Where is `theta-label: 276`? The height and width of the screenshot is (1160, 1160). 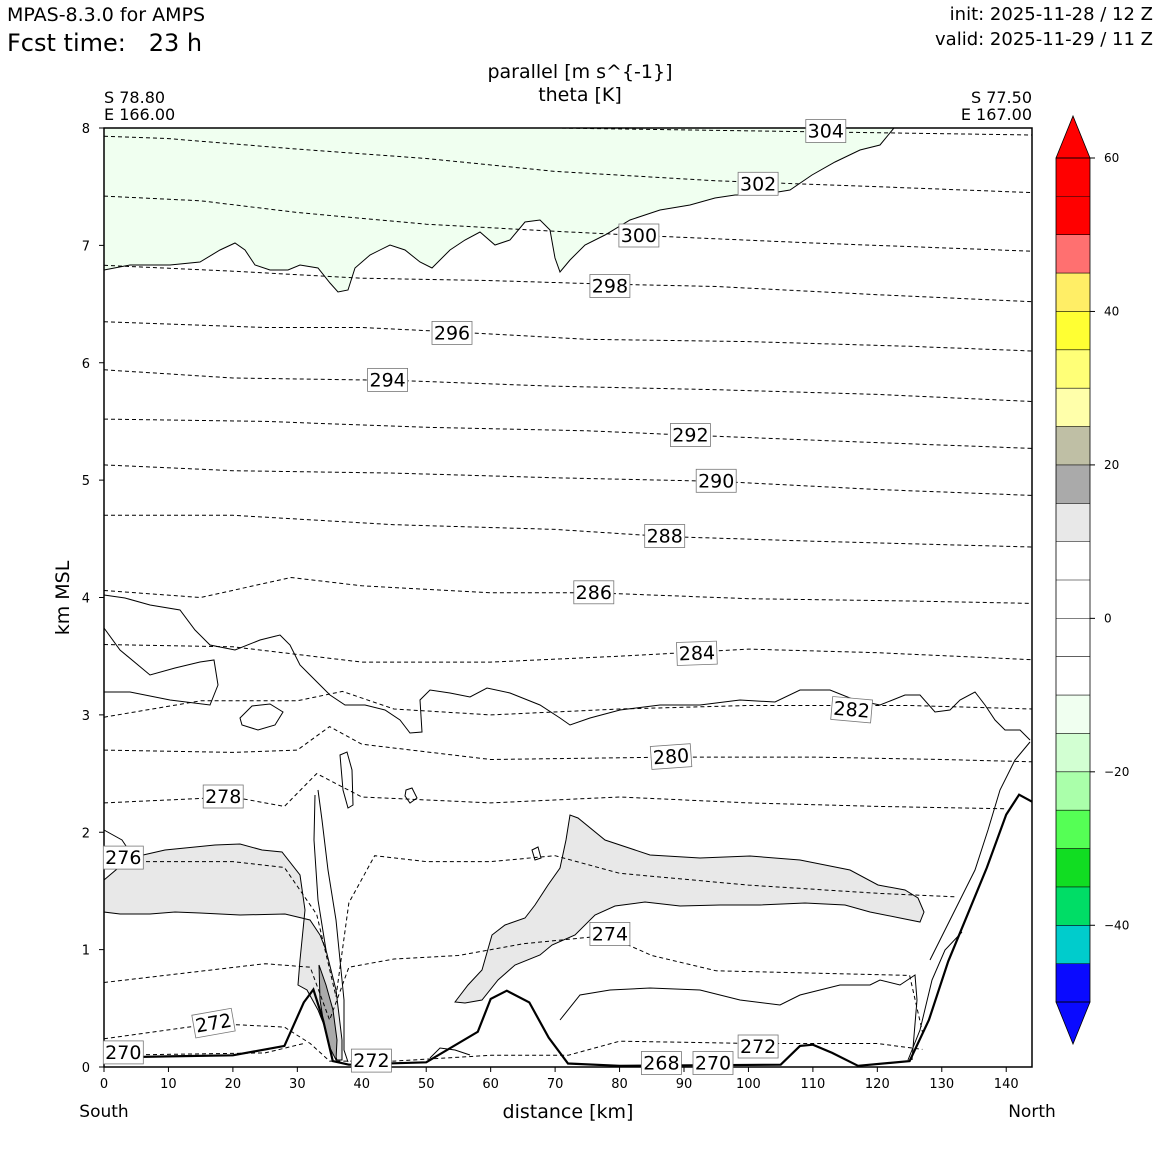 theta-label: 276 is located at coordinates (123, 857).